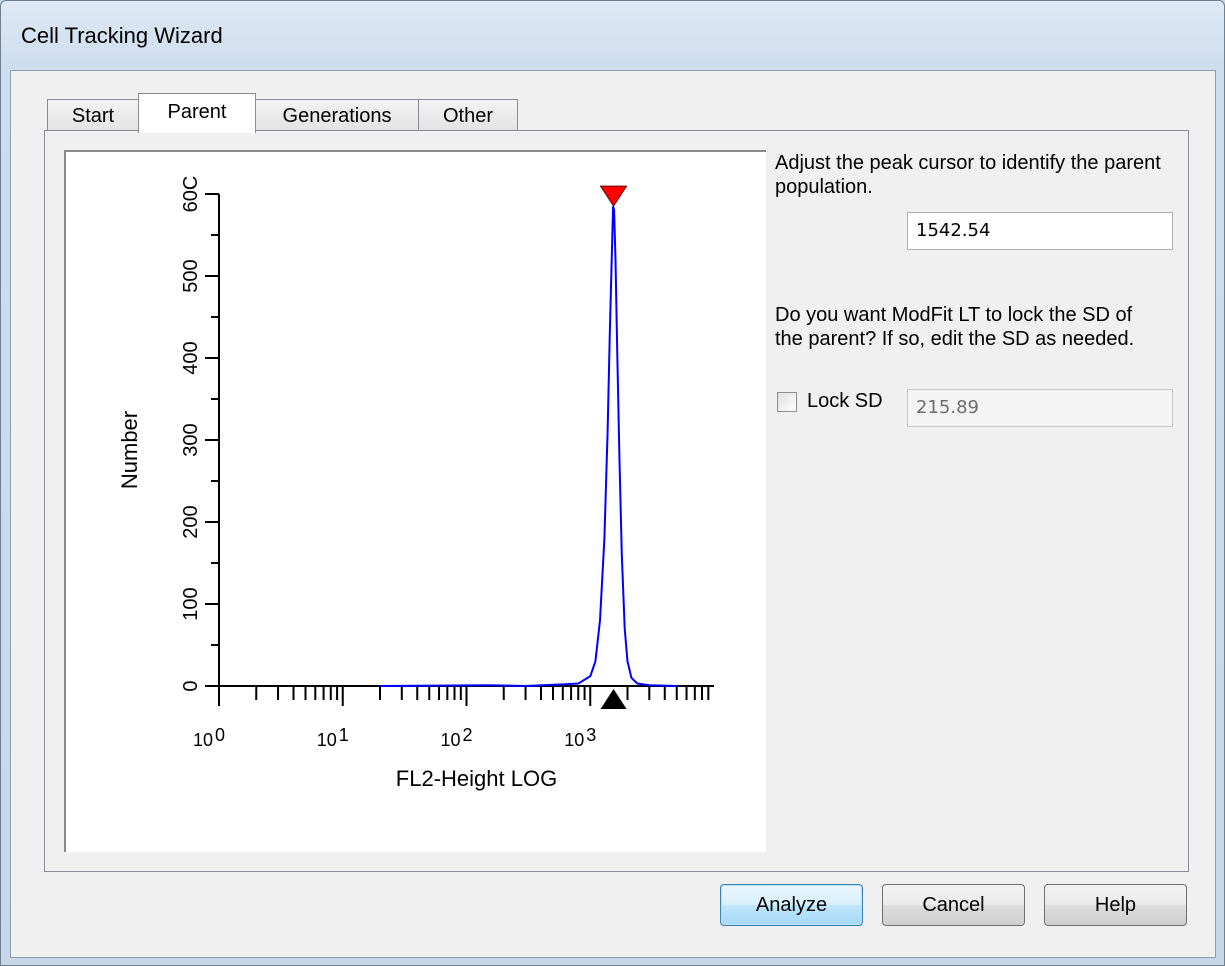 Image resolution: width=1225 pixels, height=966 pixels. What do you see at coordinates (1040, 231) in the screenshot?
I see `peak-value-input: 1542.54` at bounding box center [1040, 231].